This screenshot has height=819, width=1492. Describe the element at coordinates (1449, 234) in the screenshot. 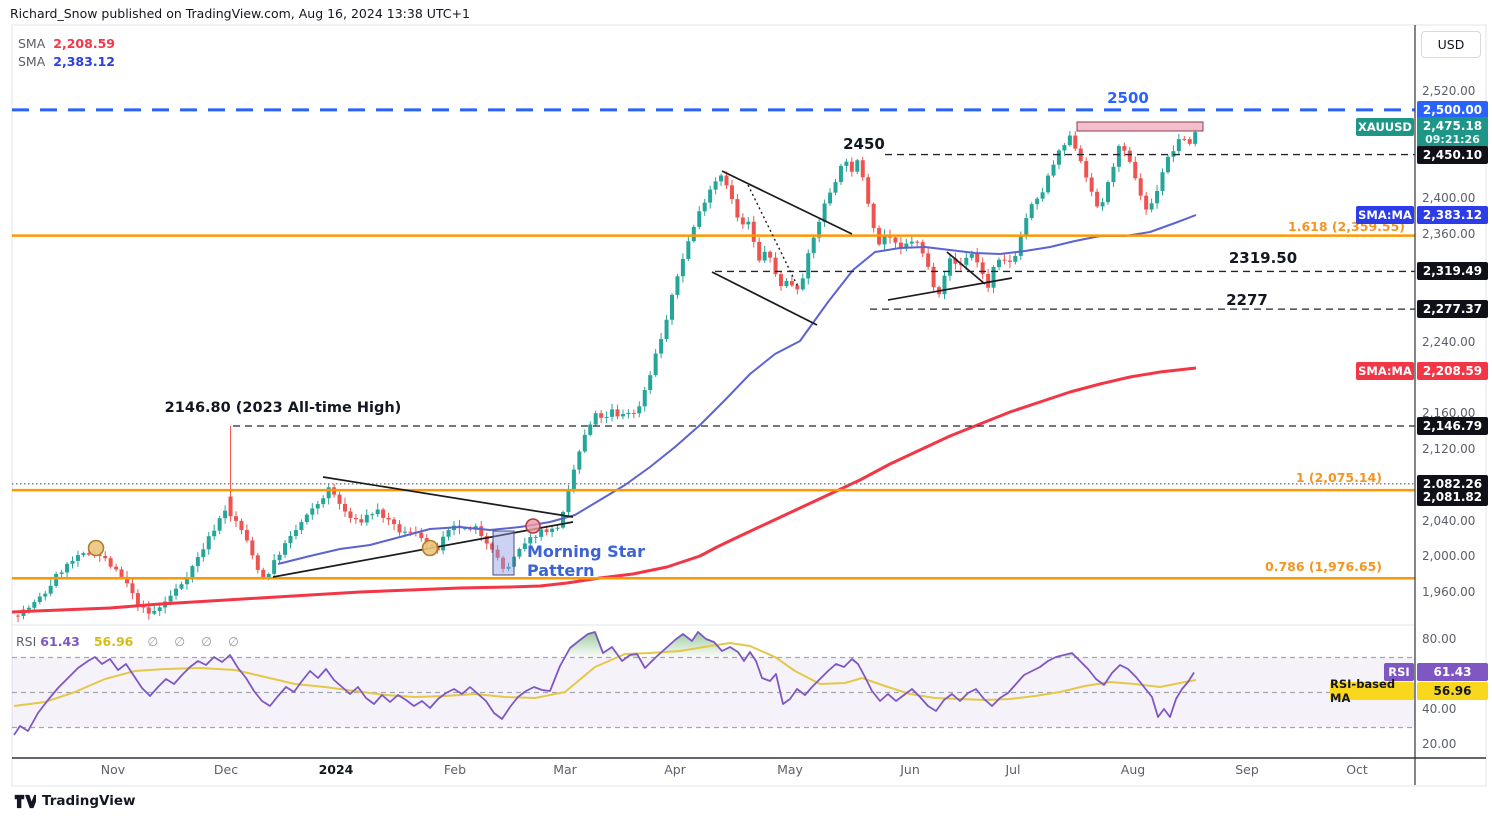

I see `price-tick-label: 2,360.00` at that location.